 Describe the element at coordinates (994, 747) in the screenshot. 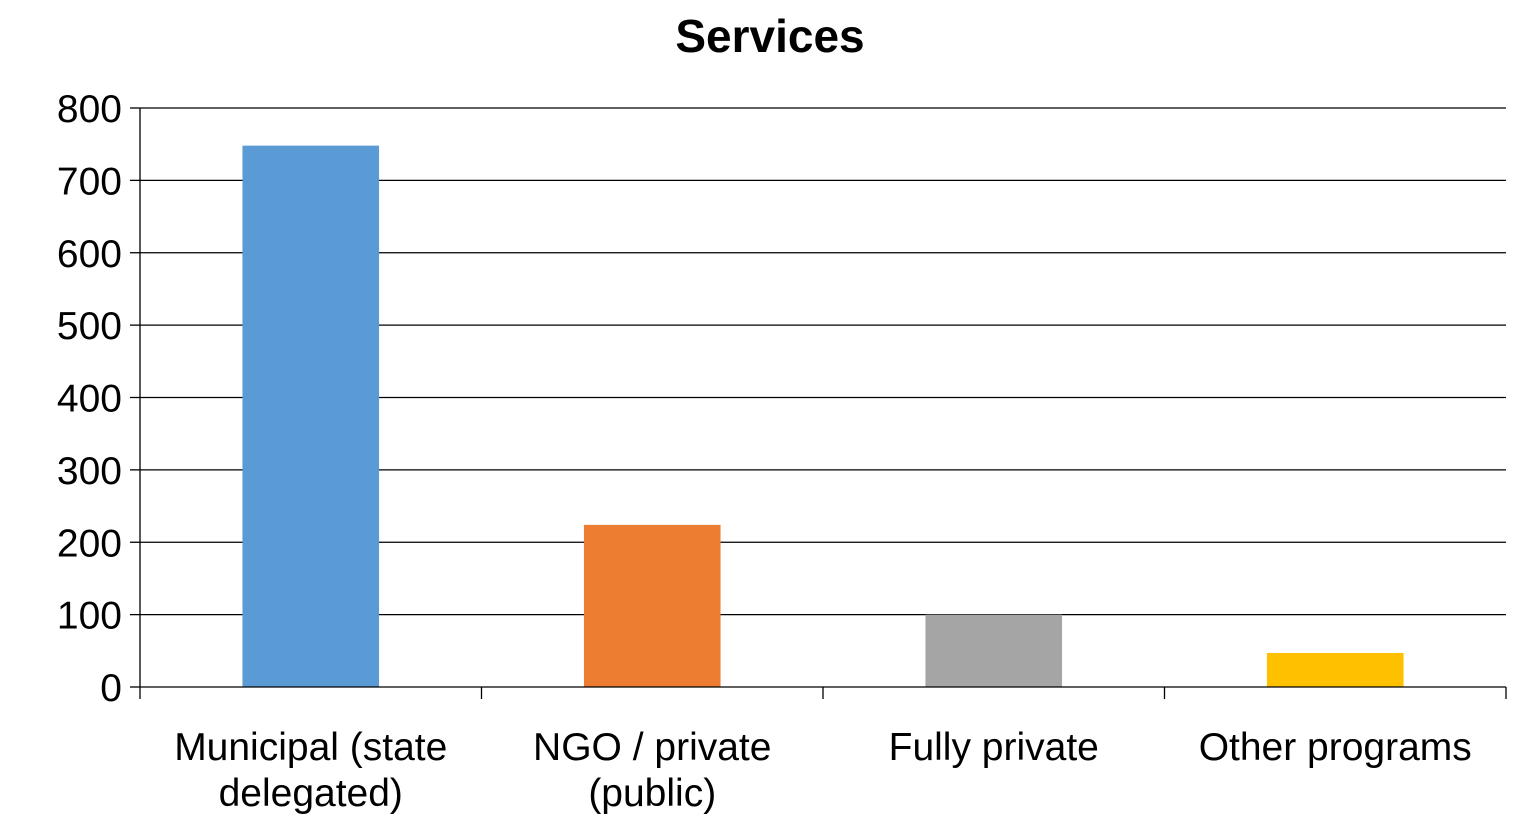

I see `x-tick-label: Fully private` at that location.